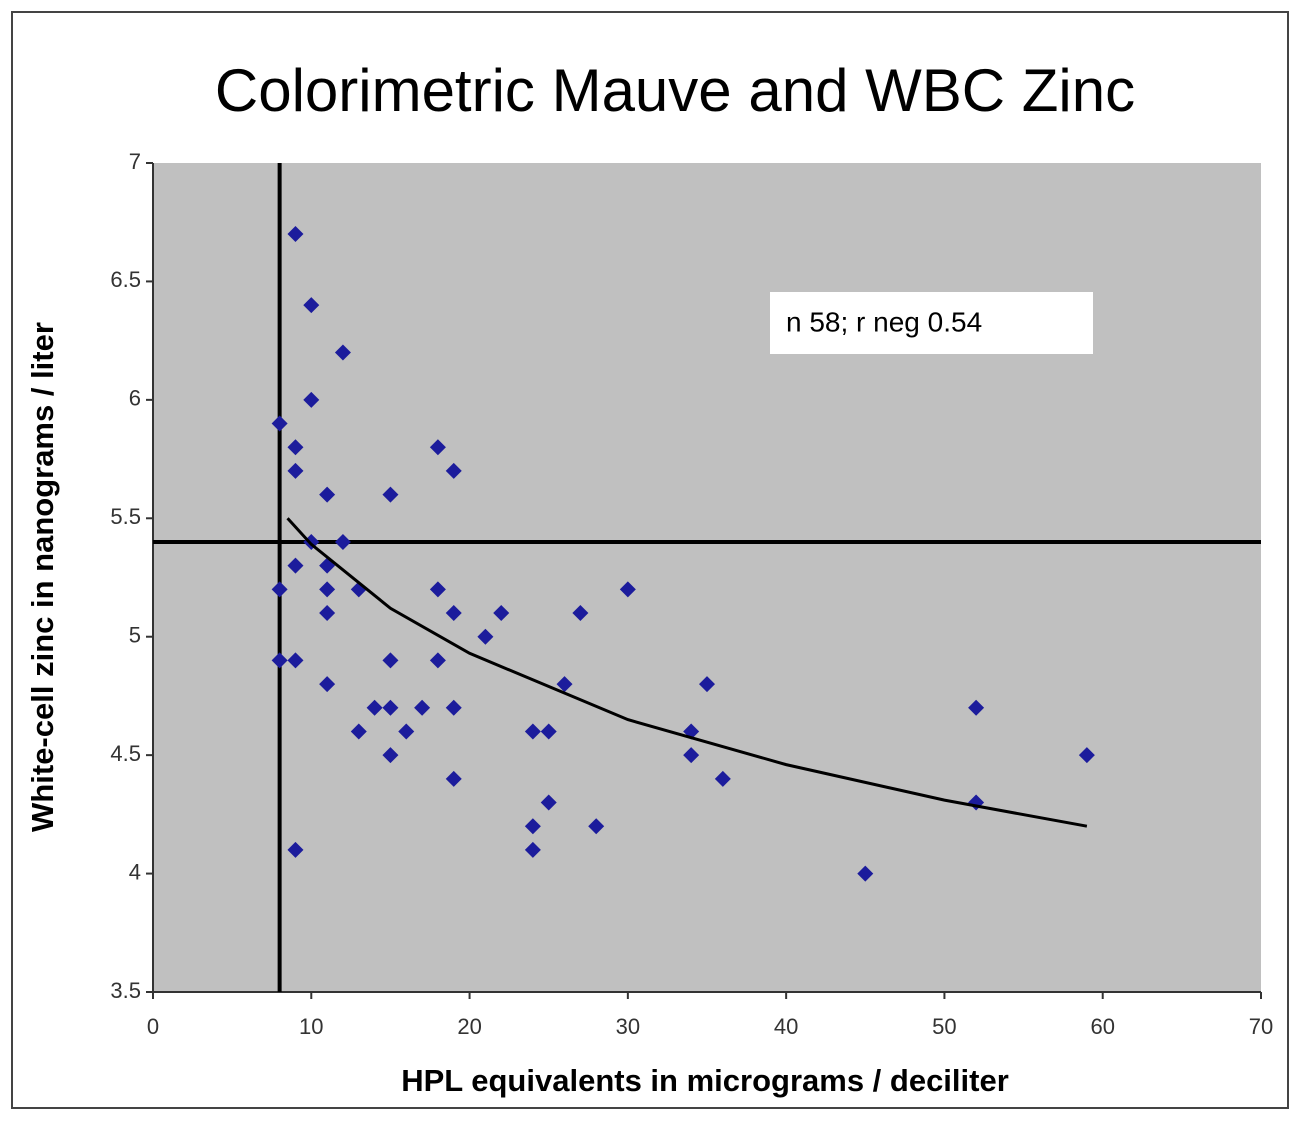  Describe the element at coordinates (1261, 1026) in the screenshot. I see `x-tick-label: 70` at that location.